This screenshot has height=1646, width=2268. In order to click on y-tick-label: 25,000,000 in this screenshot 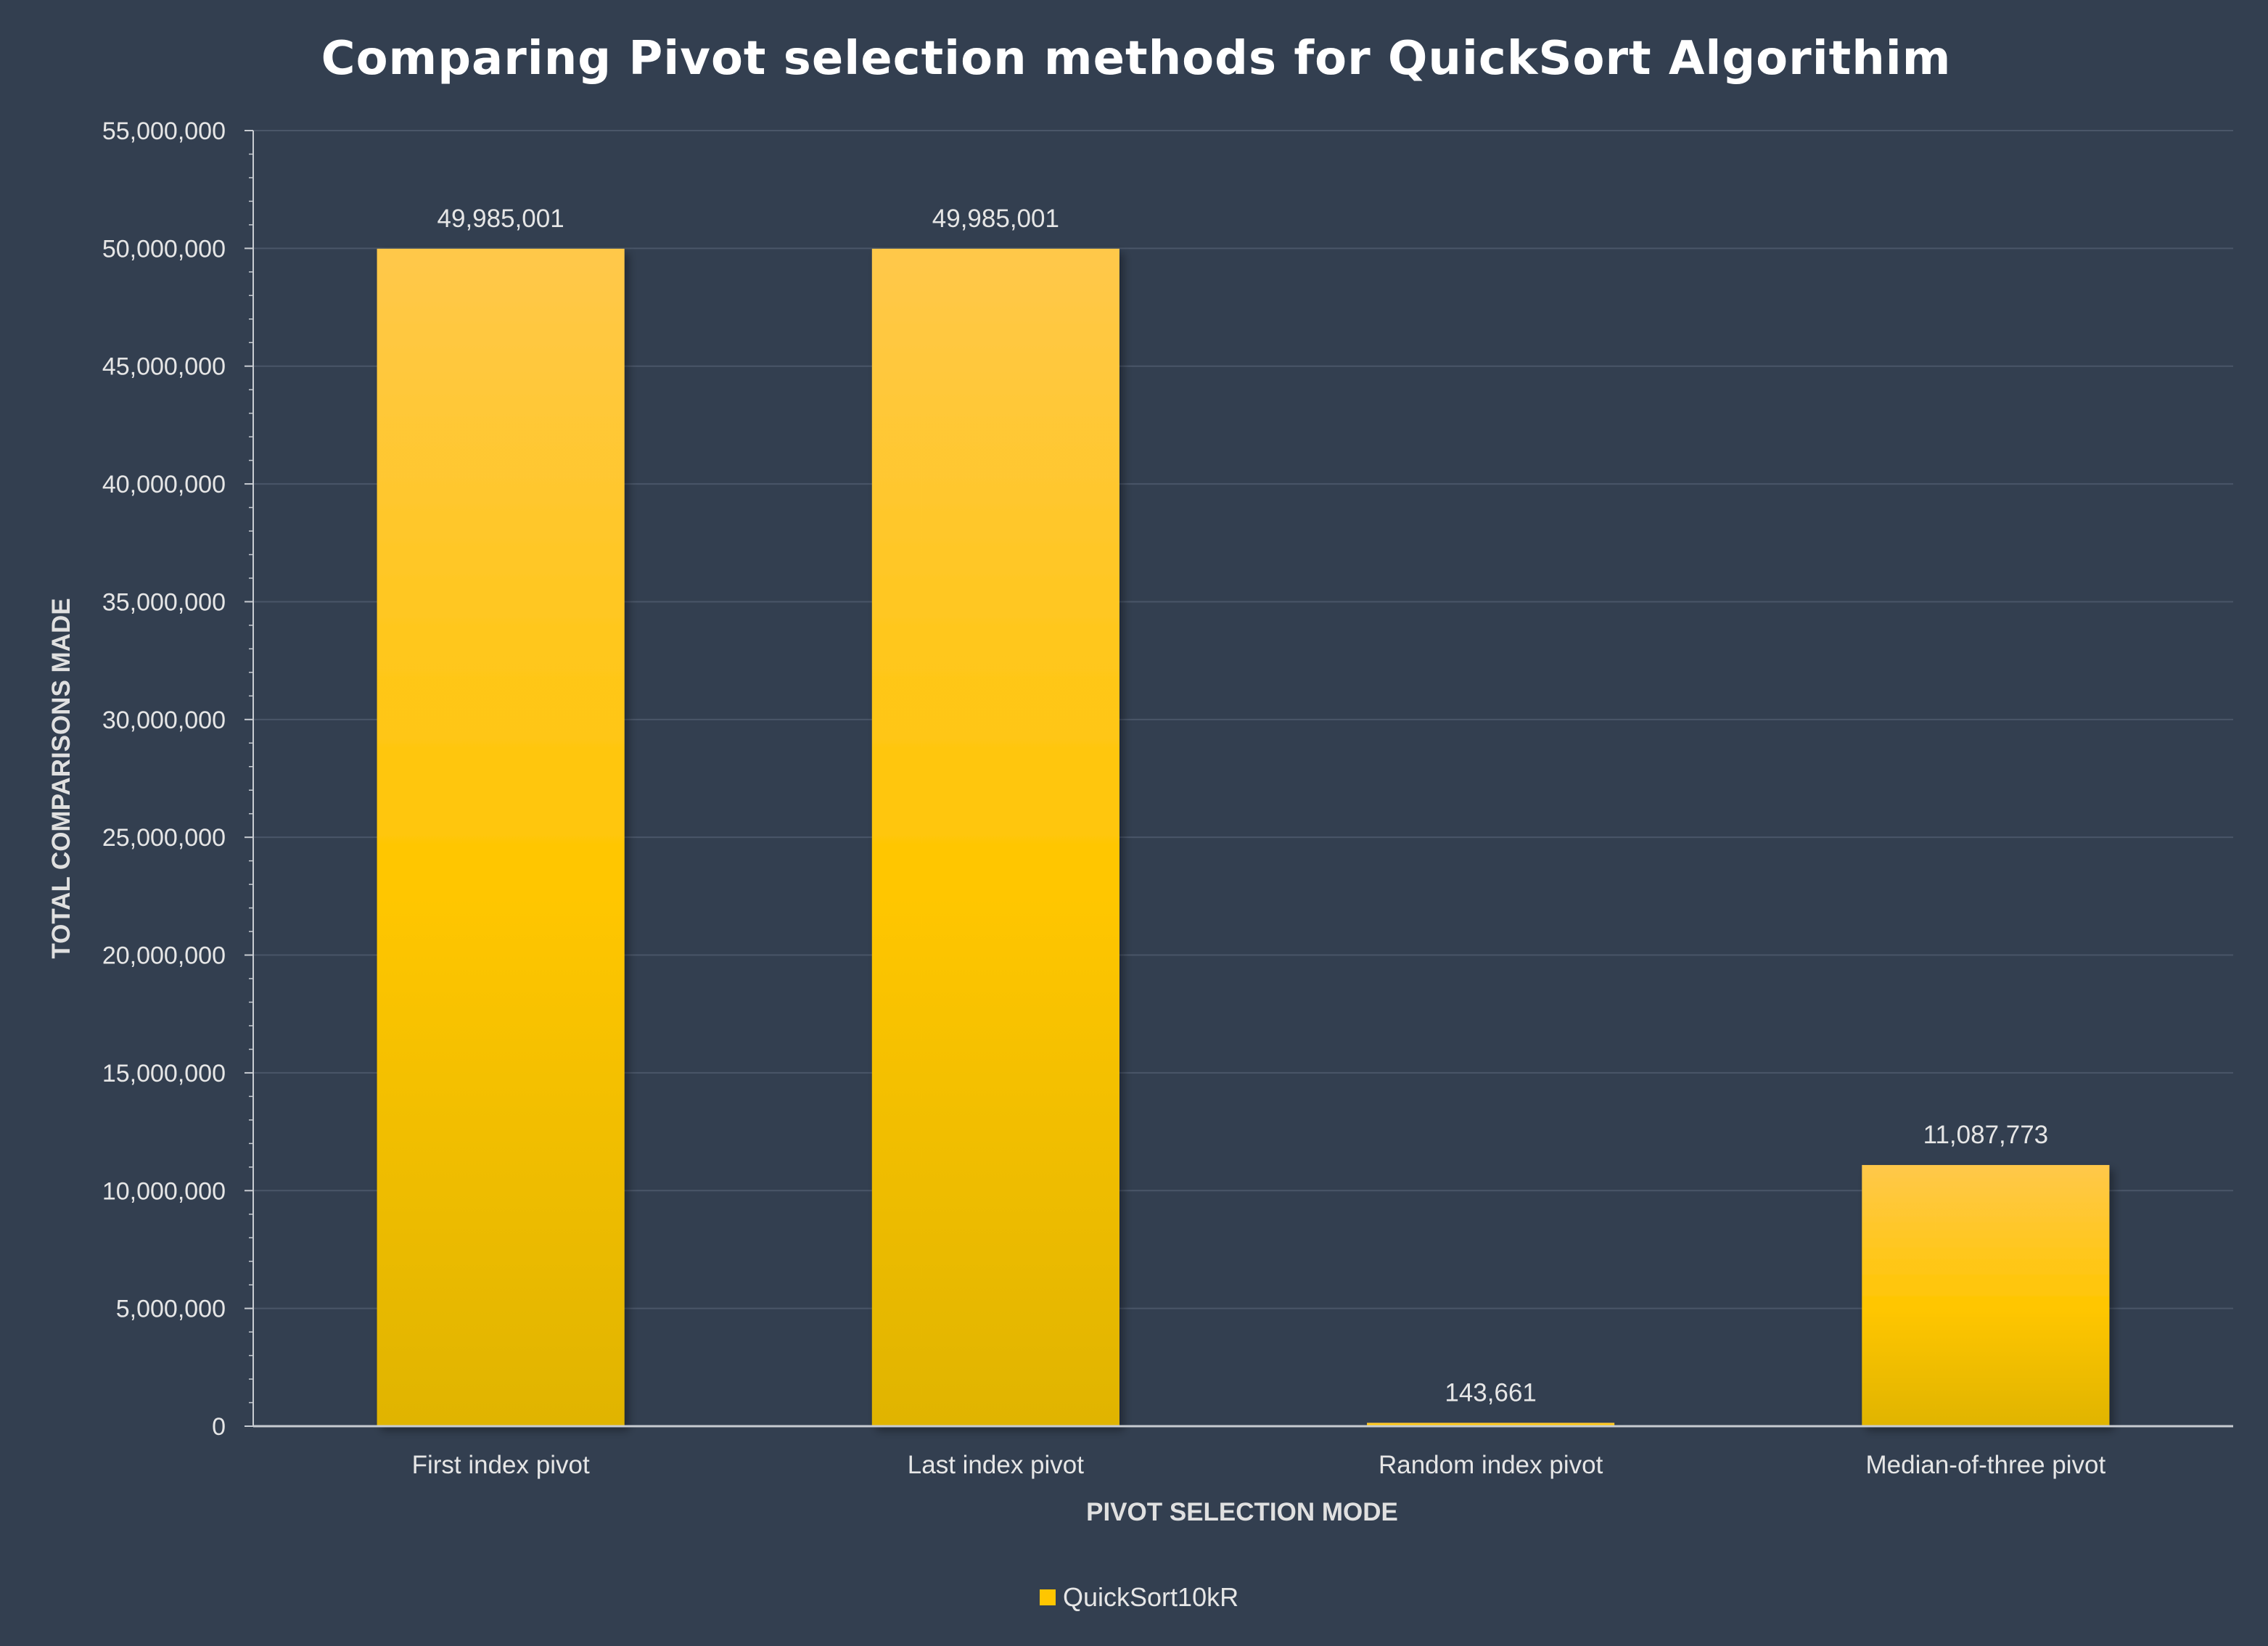, I will do `click(164, 838)`.